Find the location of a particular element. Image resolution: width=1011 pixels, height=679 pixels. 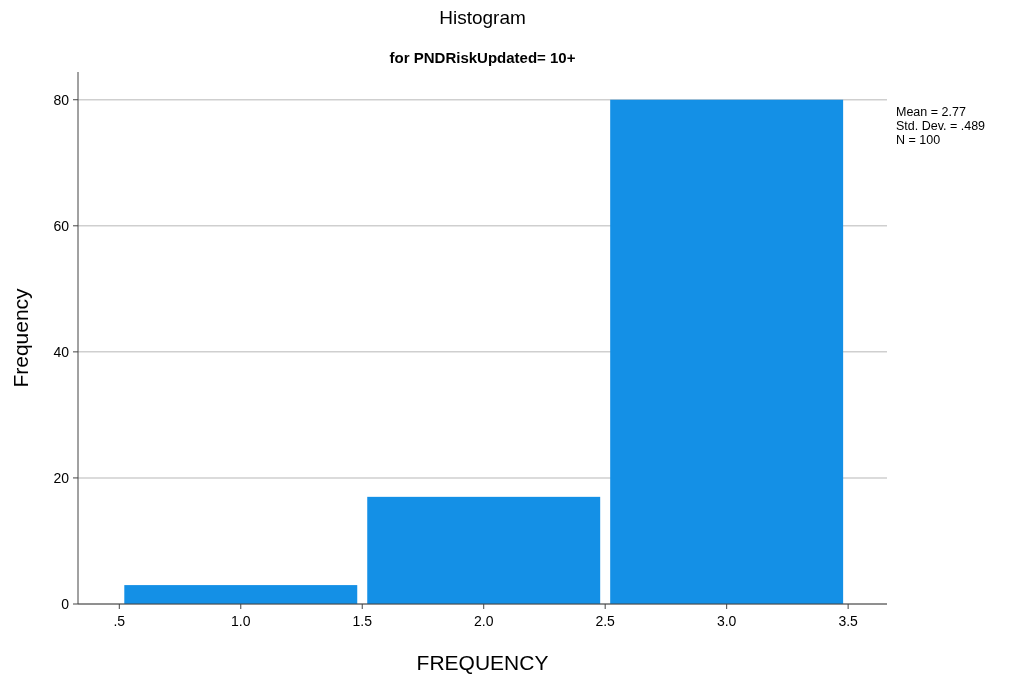

x-tick-label: 3.0 is located at coordinates (726, 621).